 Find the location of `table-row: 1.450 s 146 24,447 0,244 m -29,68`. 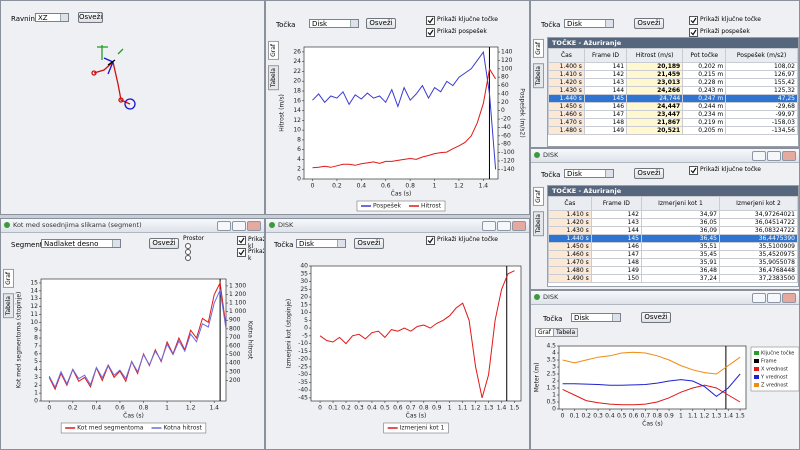

table-row: 1.450 s 146 24,447 0,244 m -29,68 is located at coordinates (673, 106).